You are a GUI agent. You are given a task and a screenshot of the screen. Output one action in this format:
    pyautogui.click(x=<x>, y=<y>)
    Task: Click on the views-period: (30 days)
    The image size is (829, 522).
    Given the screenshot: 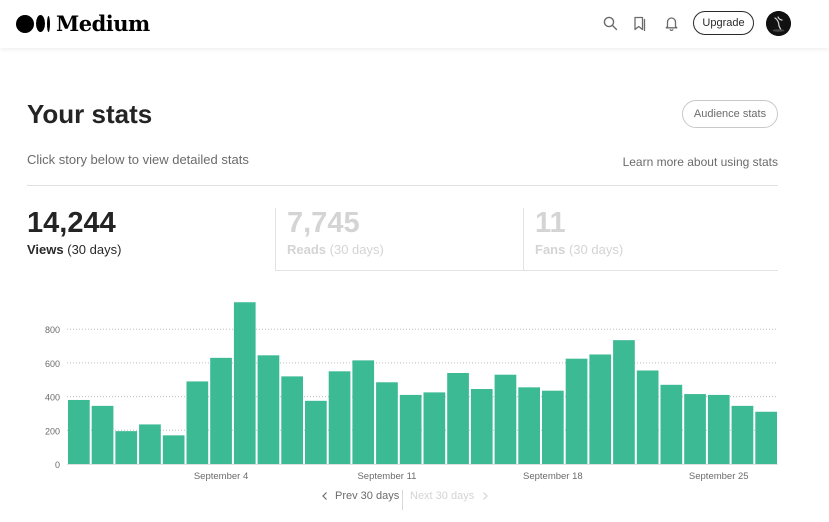 What is the action you would take?
    pyautogui.click(x=94, y=249)
    